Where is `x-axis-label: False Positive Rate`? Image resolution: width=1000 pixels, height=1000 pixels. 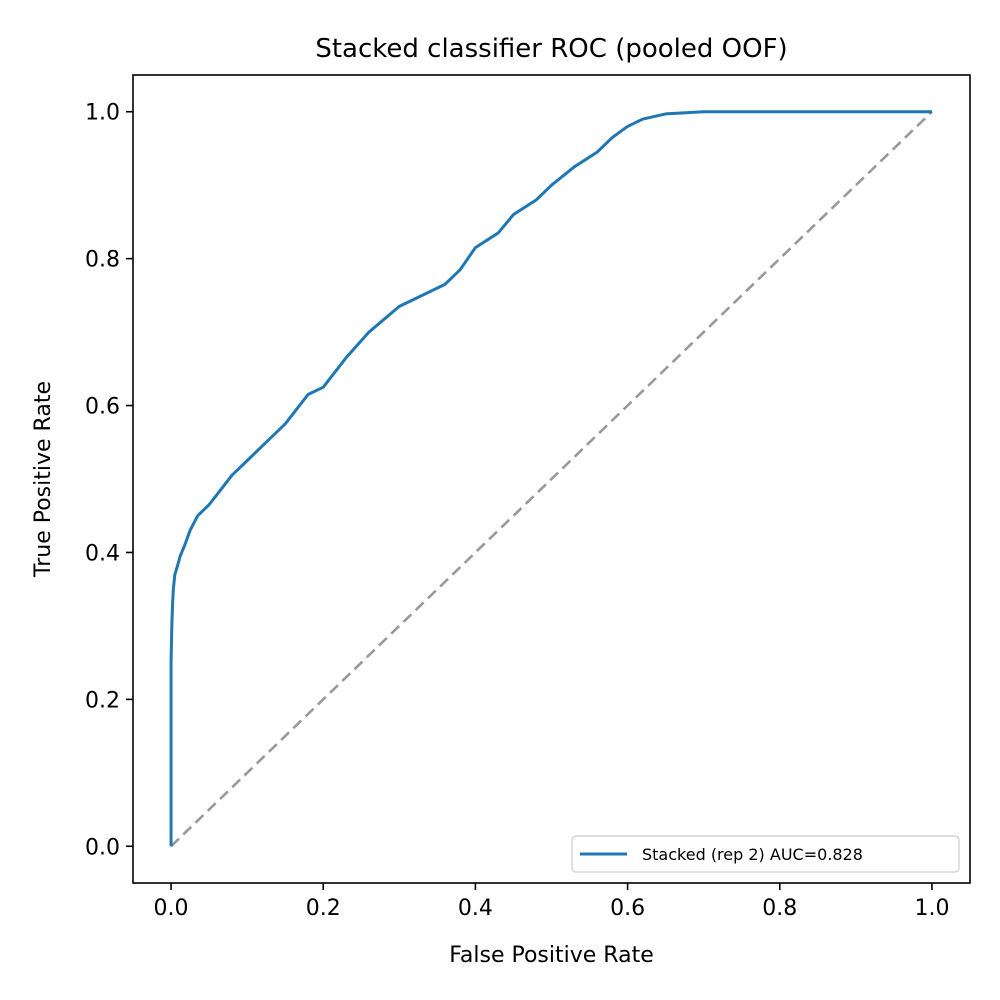
x-axis-label: False Positive Rate is located at coordinates (551, 955).